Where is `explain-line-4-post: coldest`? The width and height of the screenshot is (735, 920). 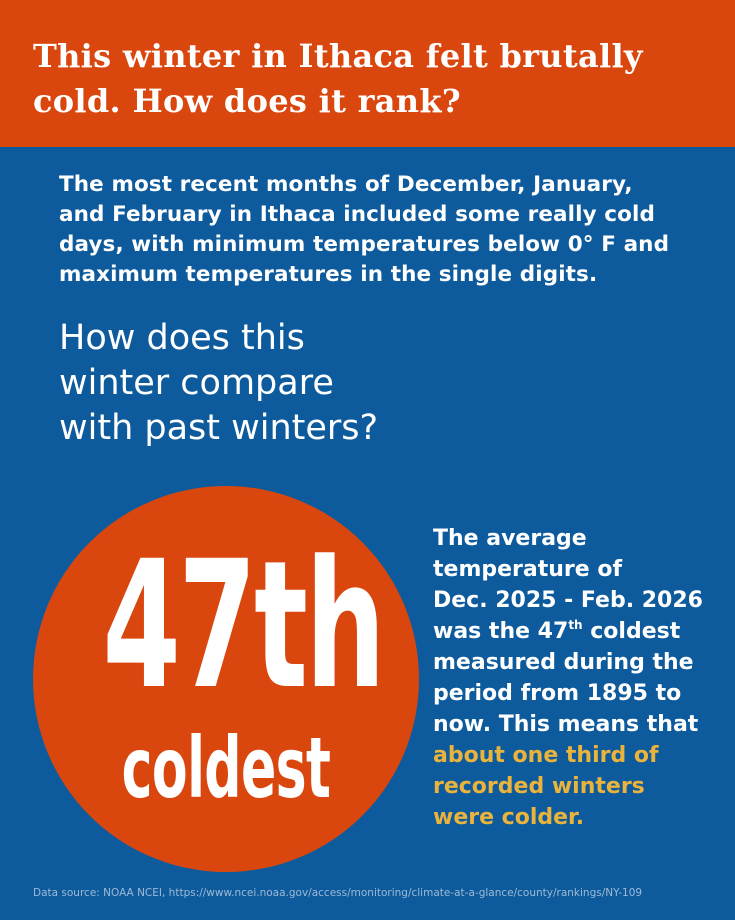
explain-line-4-post: coldest is located at coordinates (631, 631).